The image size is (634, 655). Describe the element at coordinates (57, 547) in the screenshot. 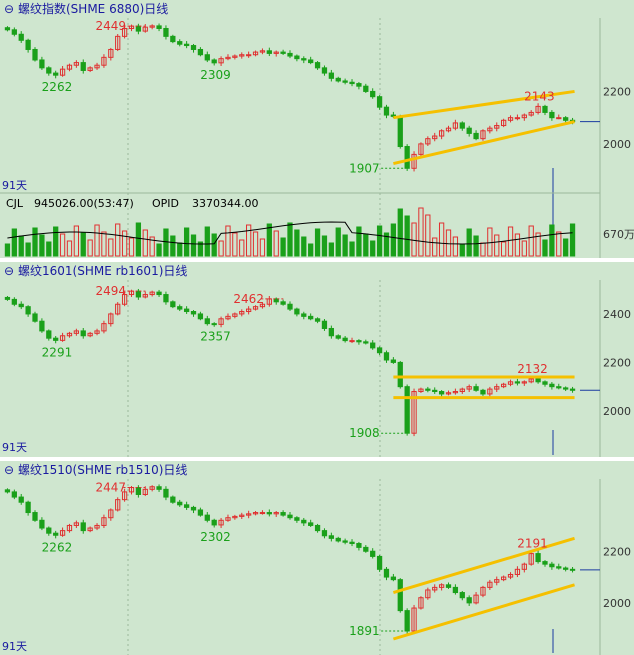

I see `price-annotation: 2262` at that location.